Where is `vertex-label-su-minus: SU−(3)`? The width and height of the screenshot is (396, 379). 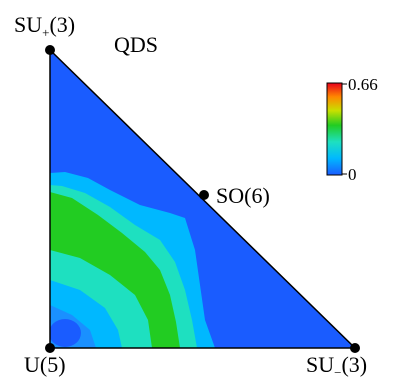
vertex-label-su-minus: SU−(3) is located at coordinates (336, 365).